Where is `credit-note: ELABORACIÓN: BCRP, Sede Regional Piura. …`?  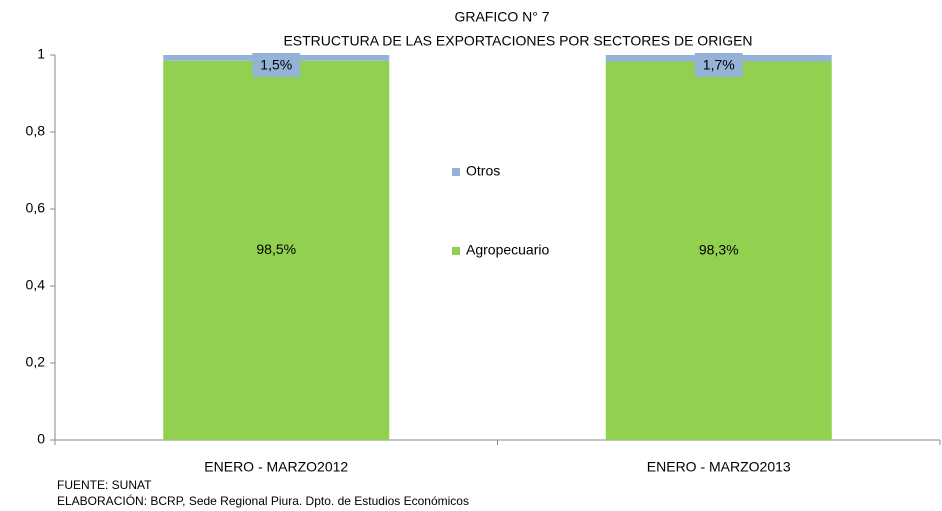 credit-note: ELABORACIÓN: BCRP, Sede Regional Piura. … is located at coordinates (263, 500).